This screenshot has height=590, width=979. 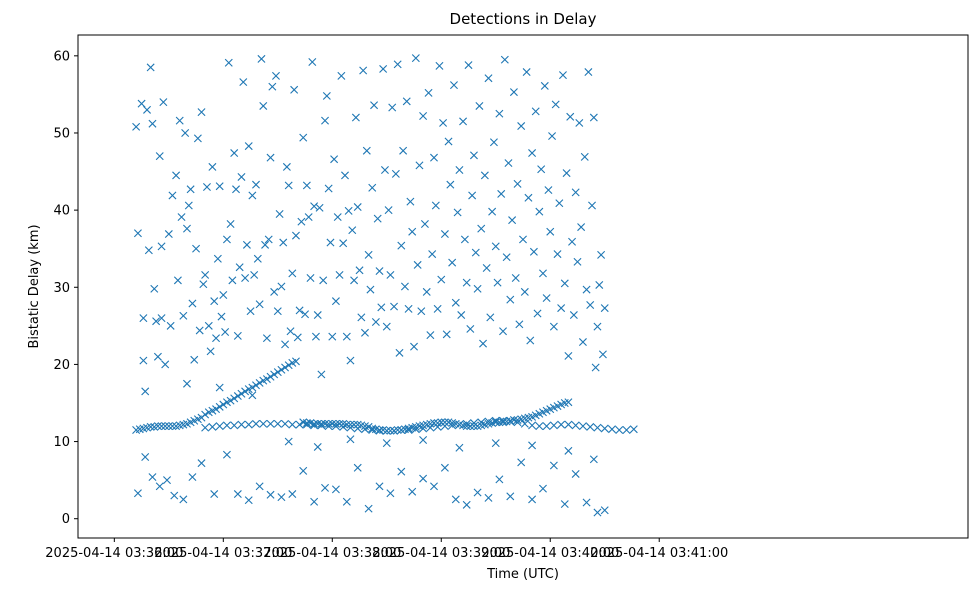 I want to click on y-tick-label: 40, so click(x=61, y=211).